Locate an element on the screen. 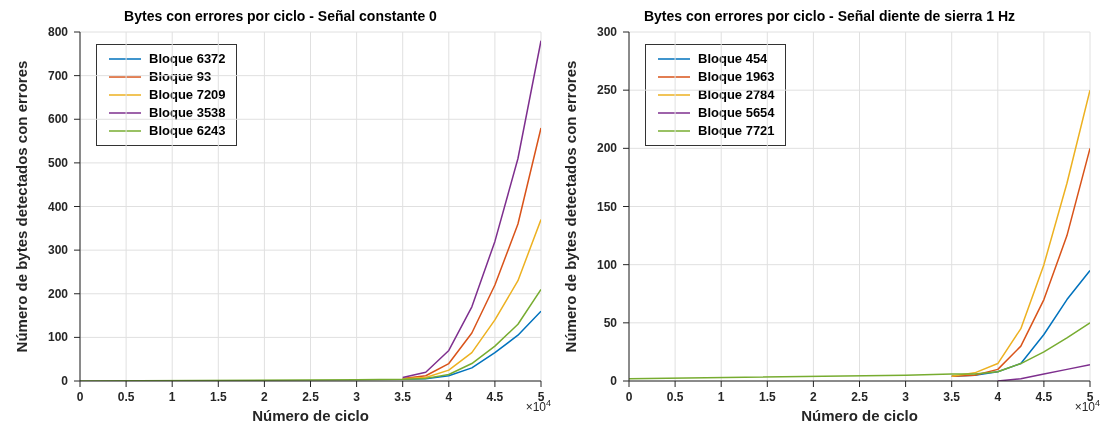  chart-title: Bytes con errores por ciclo - Señal constante 0 is located at coordinates (280, 17).